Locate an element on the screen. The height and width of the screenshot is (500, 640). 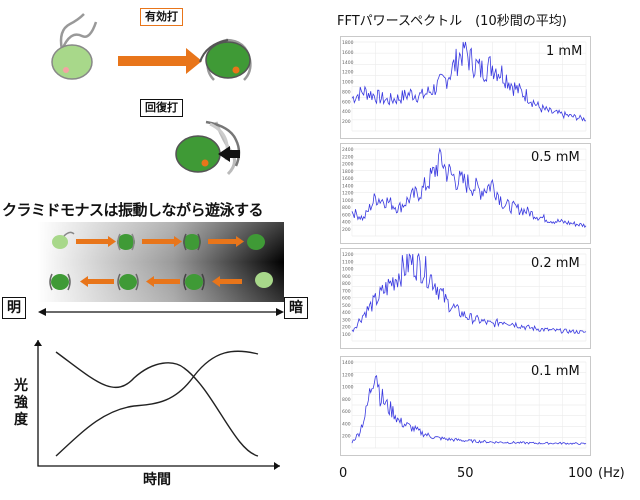
effective-stroke-label: 有効打 is located at coordinates (161, 17).